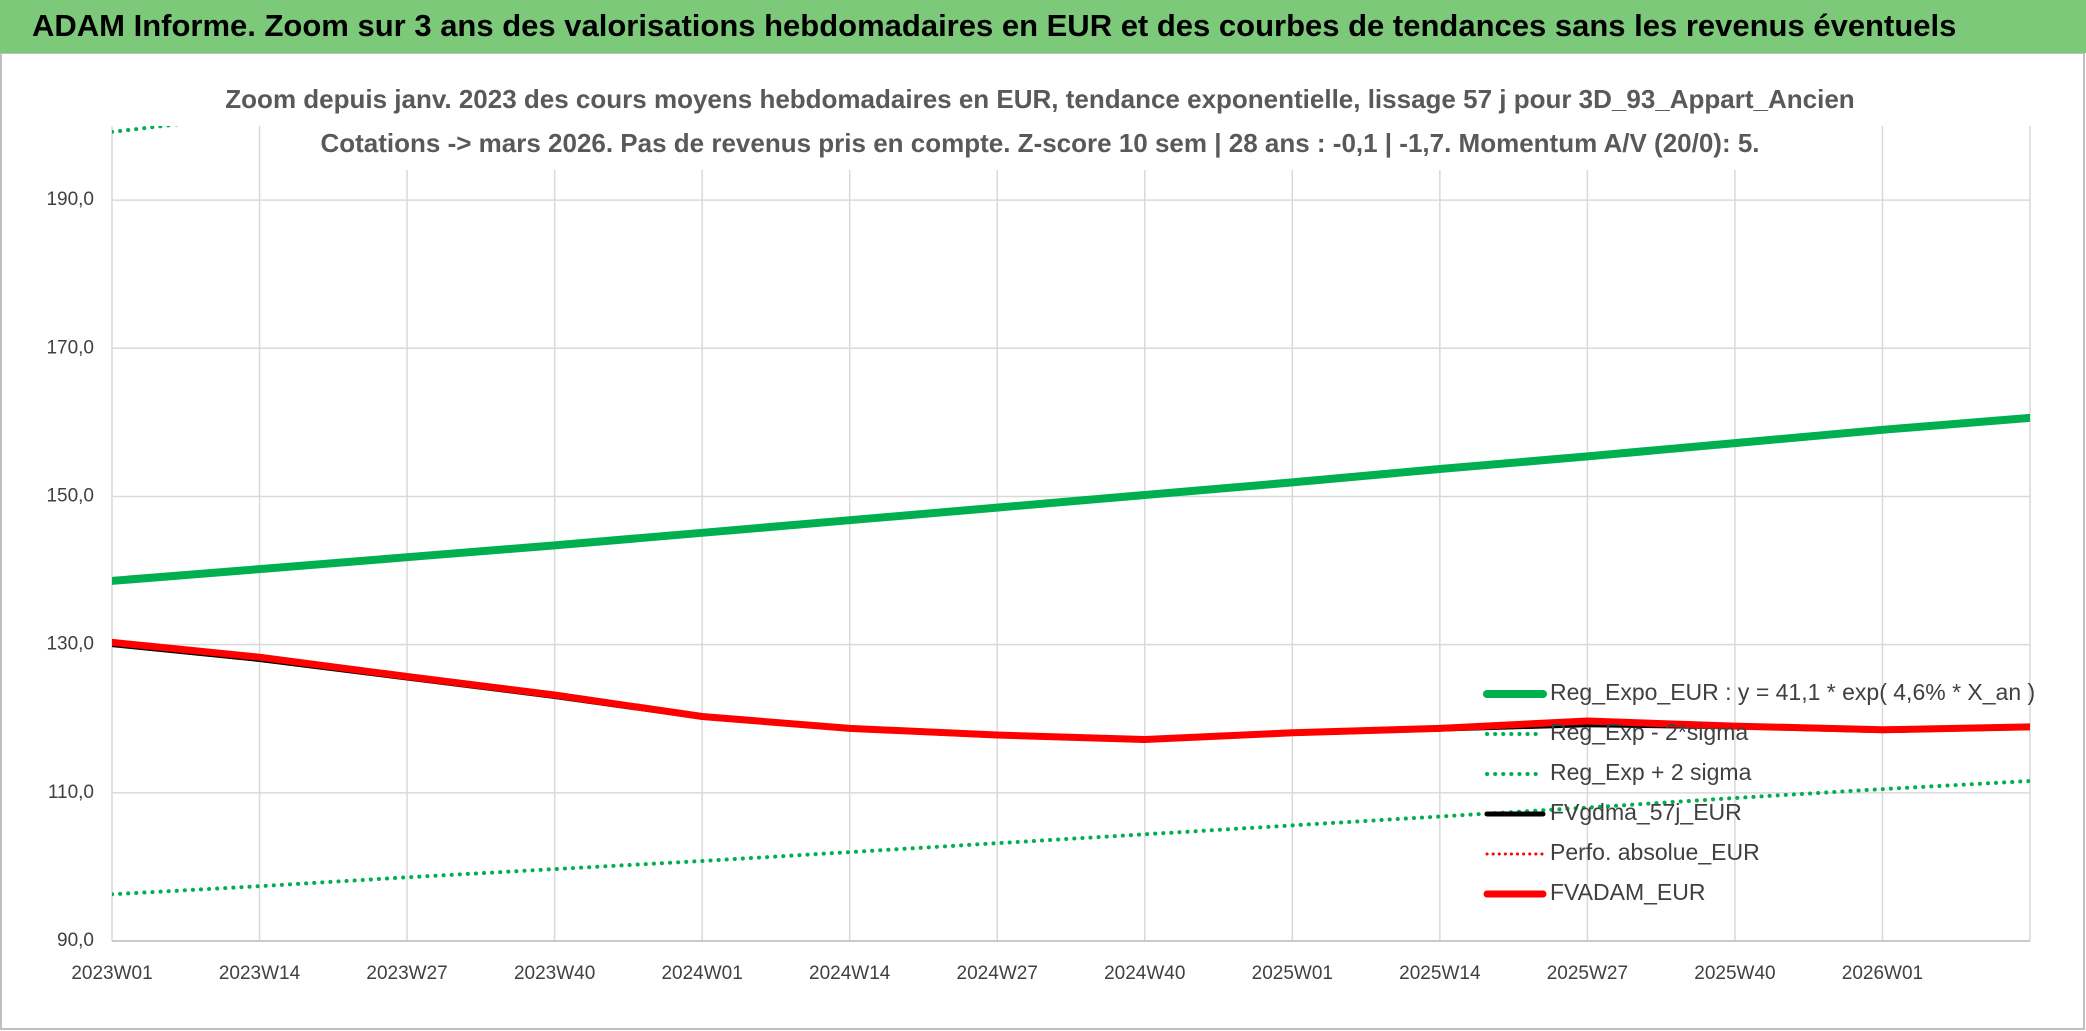 Image resolution: width=2086 pixels, height=1031 pixels. I want to click on y-tick-label: 90,0, so click(75, 940).